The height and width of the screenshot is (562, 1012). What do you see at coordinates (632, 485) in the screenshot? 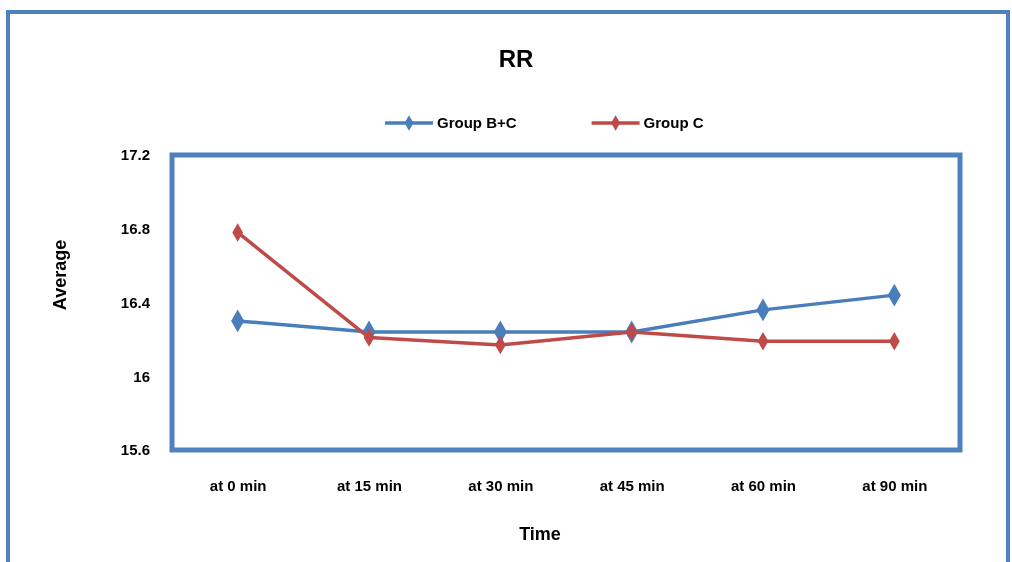
I see `x-tick-label: at 45 min` at bounding box center [632, 485].